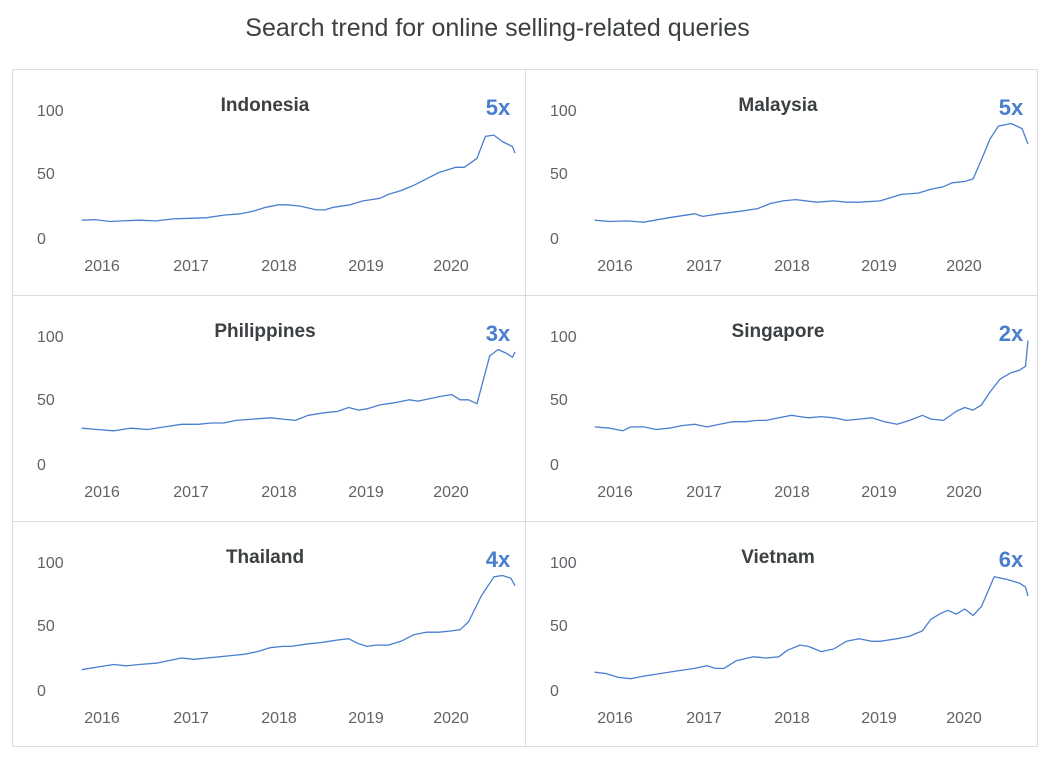 Image resolution: width=1052 pixels, height=761 pixels. What do you see at coordinates (778, 557) in the screenshot?
I see `panel-title: Vietnam` at bounding box center [778, 557].